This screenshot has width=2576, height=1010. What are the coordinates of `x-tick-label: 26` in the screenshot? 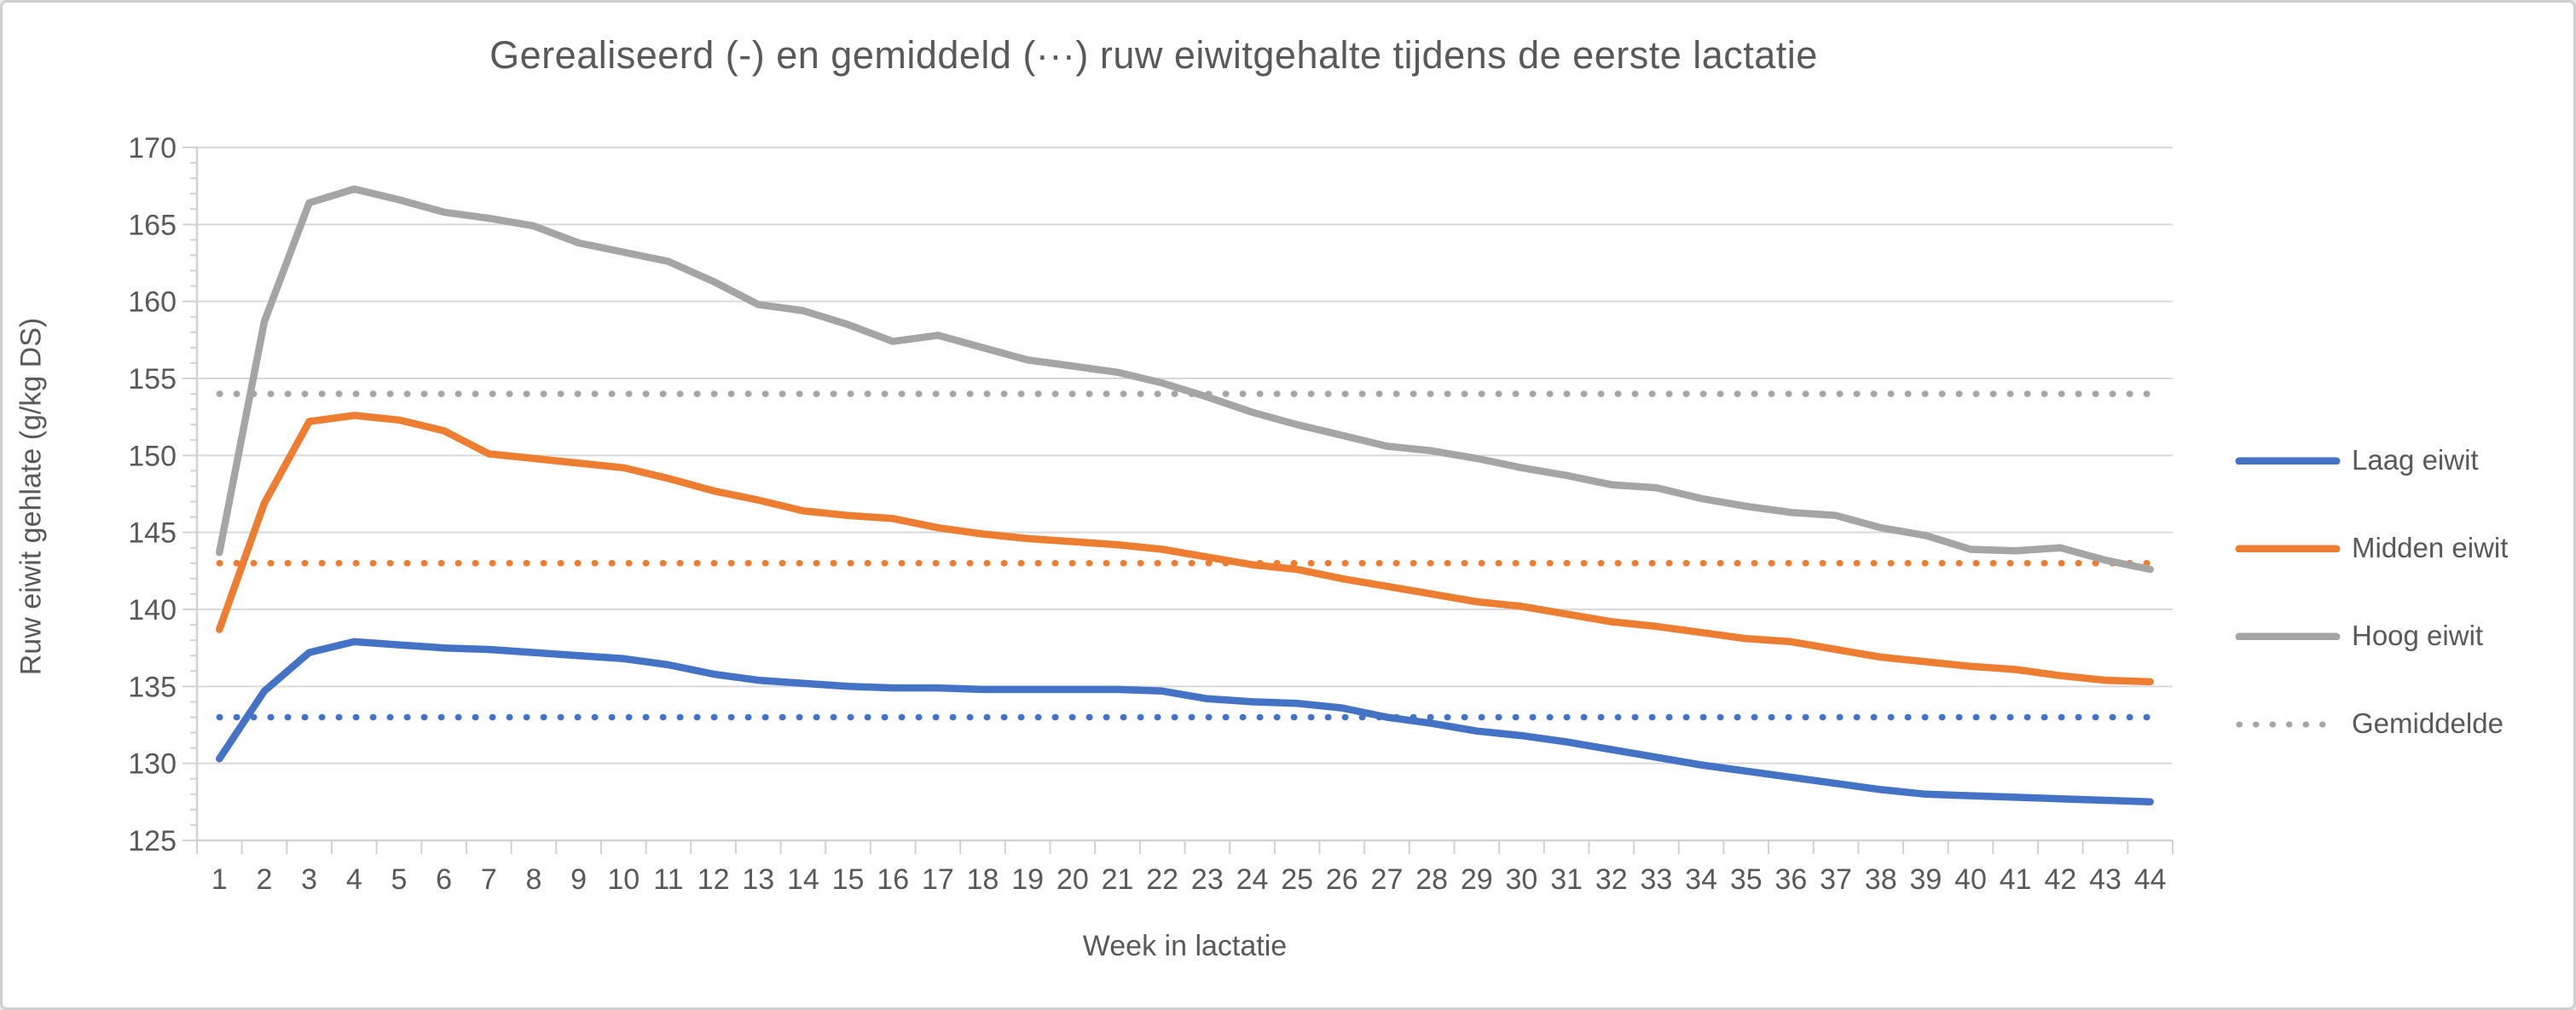 It's located at (1342, 879).